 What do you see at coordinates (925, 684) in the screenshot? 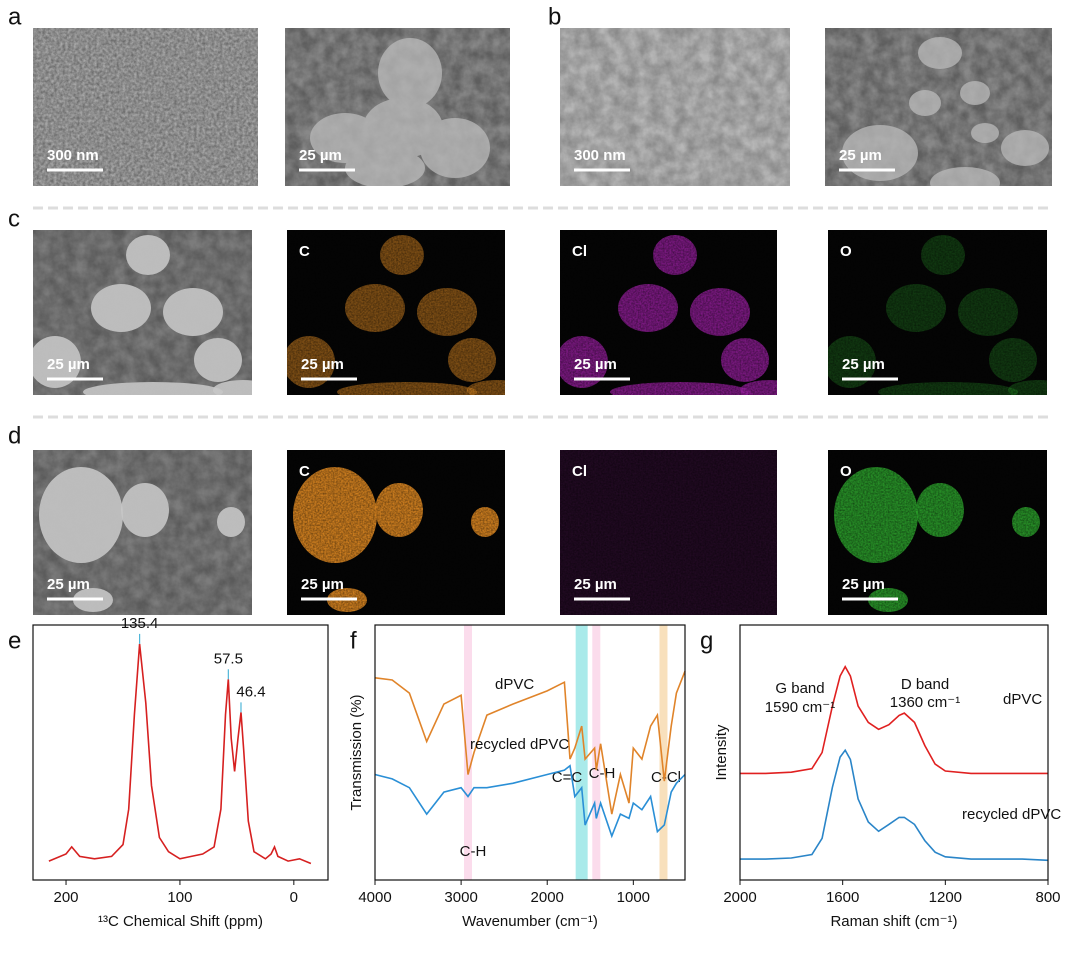
I see `annotation: D band` at bounding box center [925, 684].